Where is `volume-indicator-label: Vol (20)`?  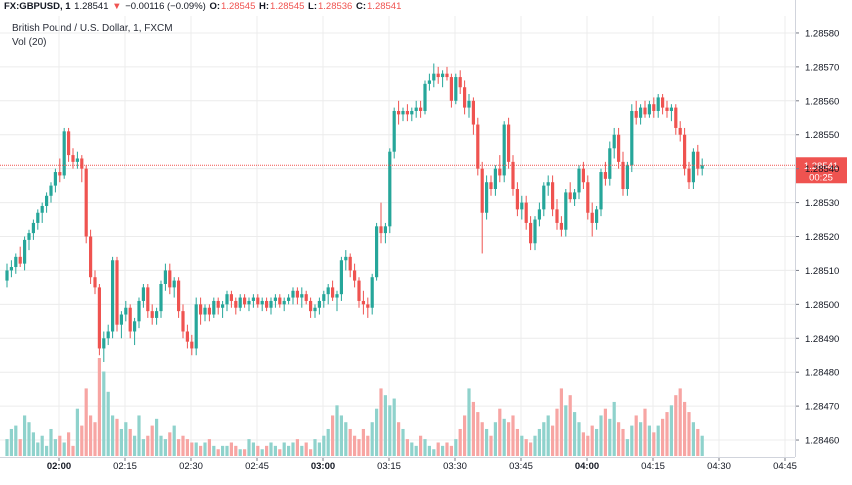
volume-indicator-label: Vol (20) is located at coordinates (29, 42).